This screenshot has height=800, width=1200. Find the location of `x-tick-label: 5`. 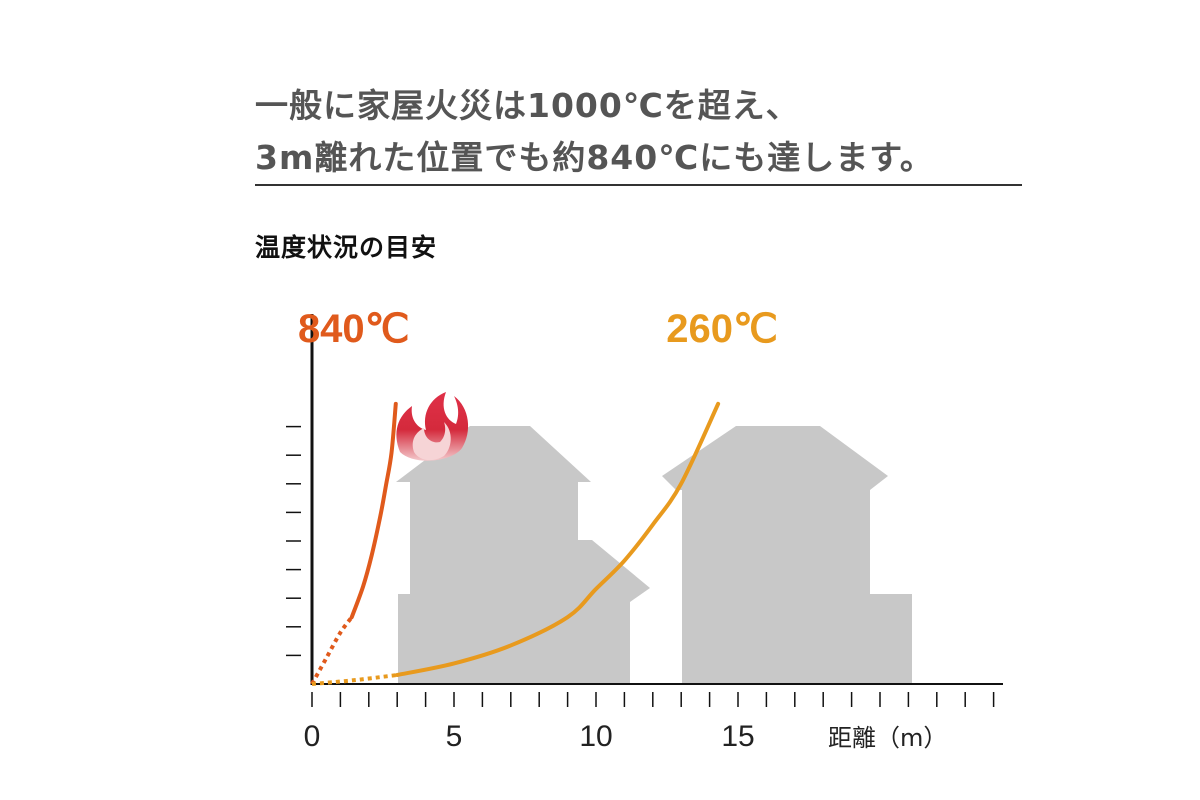

x-tick-label: 5 is located at coordinates (454, 736).